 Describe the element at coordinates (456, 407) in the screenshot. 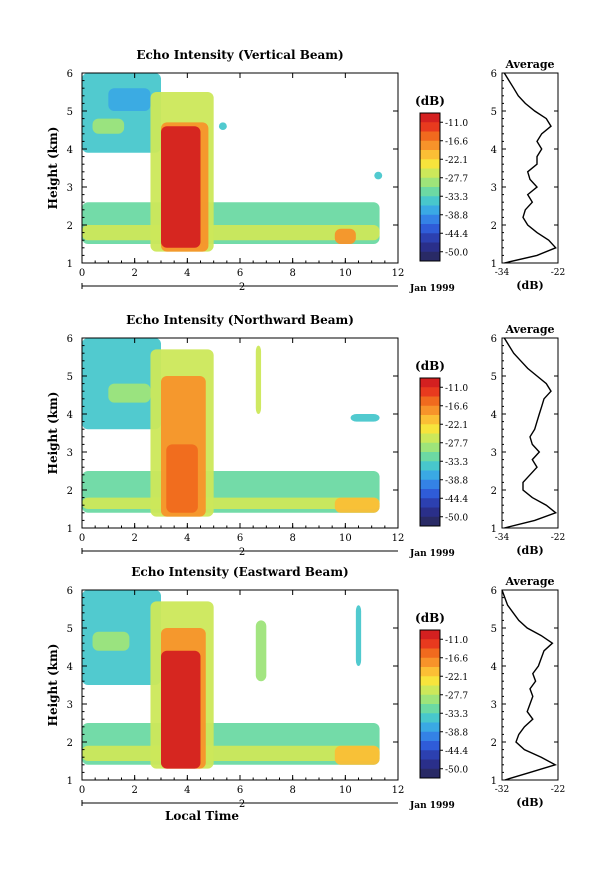

I see `colorbar-tick-label: -16.6` at that location.